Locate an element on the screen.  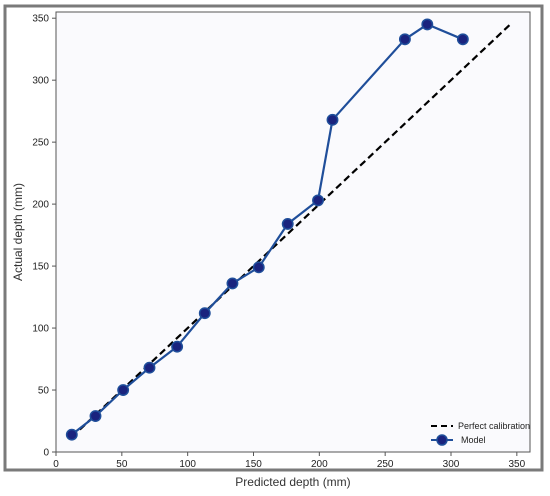
x-tick-label: 300 is located at coordinates (451, 464).